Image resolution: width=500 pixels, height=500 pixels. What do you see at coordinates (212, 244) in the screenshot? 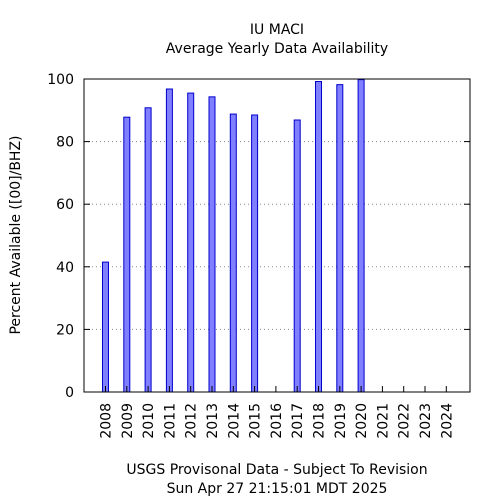
I see `bar-2013` at bounding box center [212, 244].